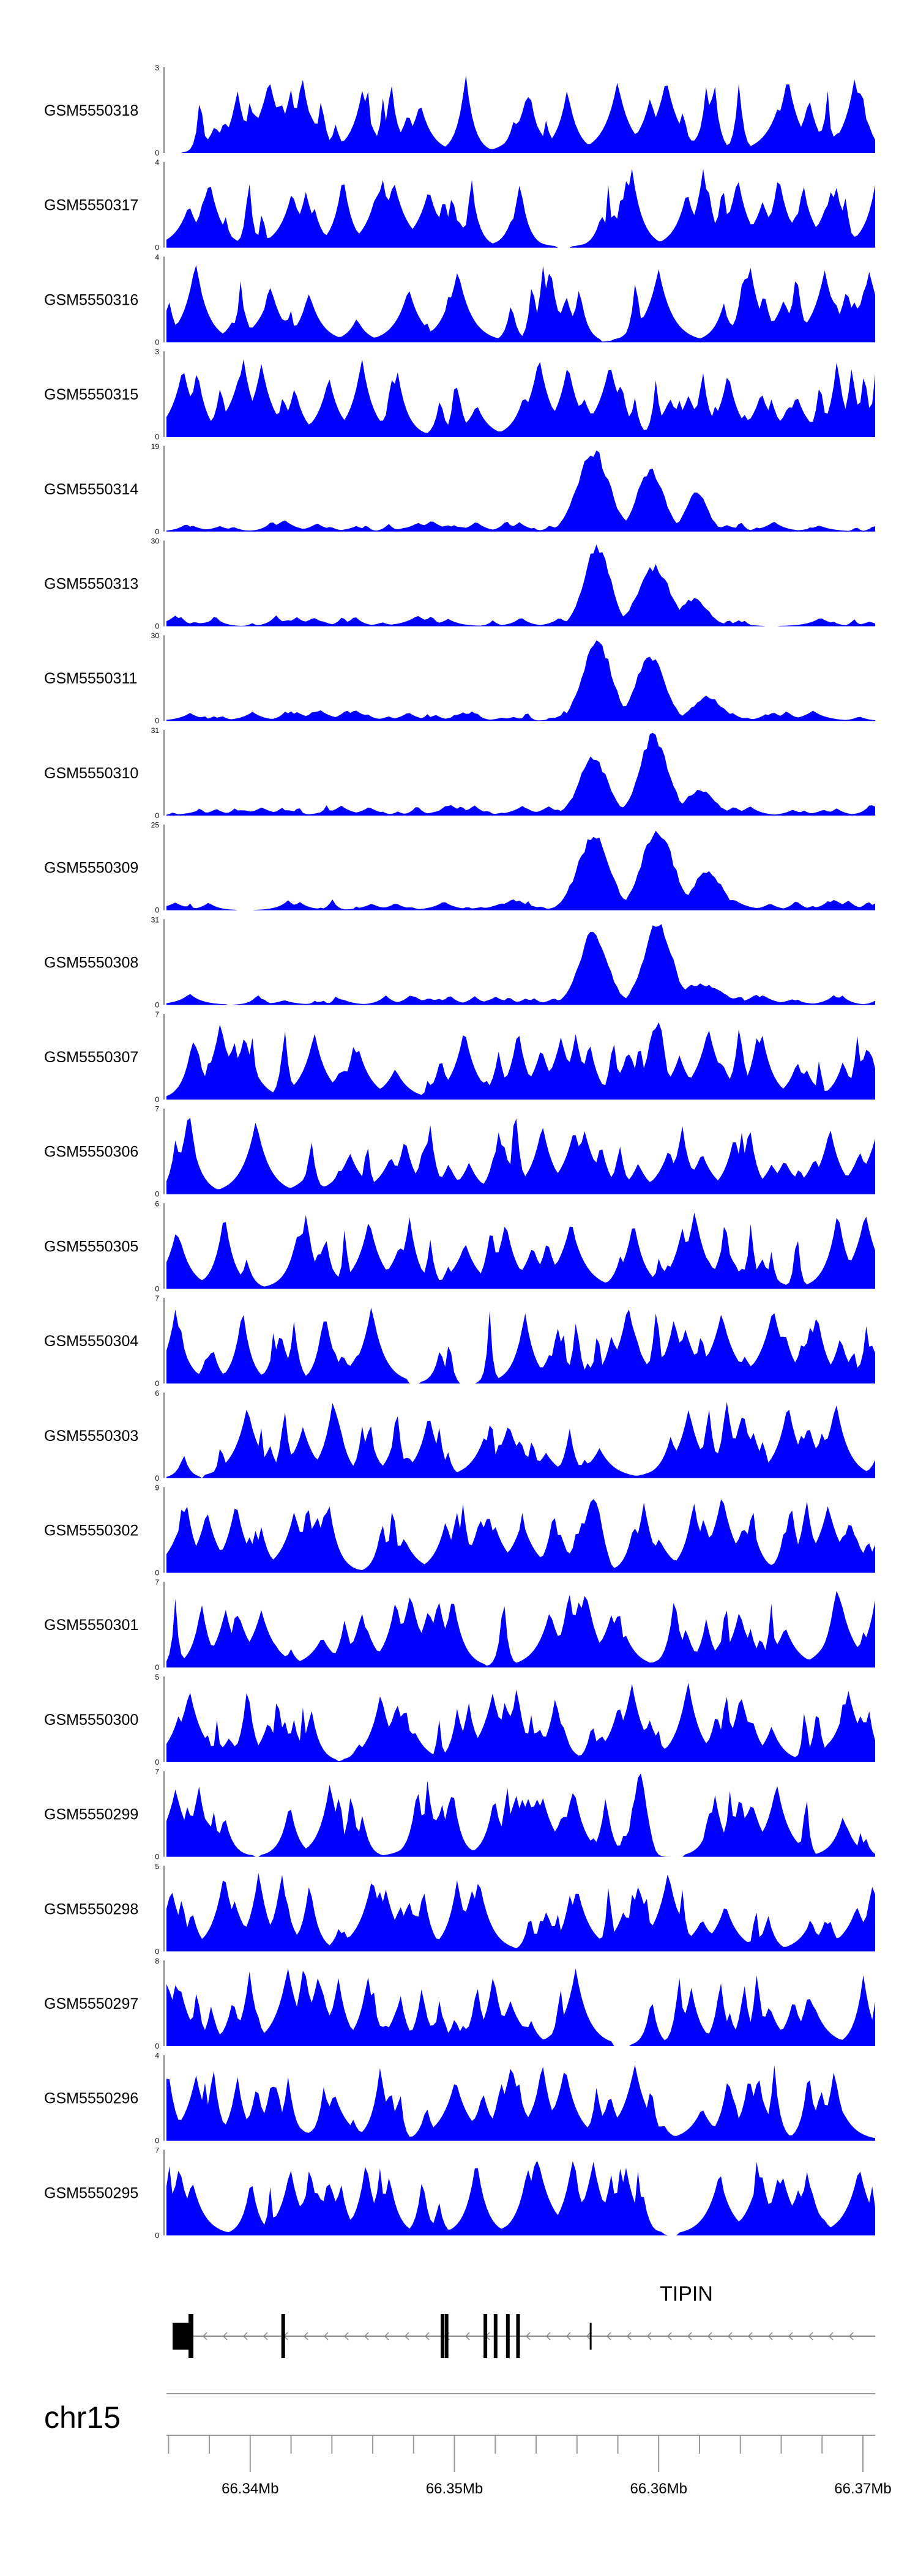 The image size is (918, 2576). Describe the element at coordinates (459, 1531) in the screenshot. I see `track-GSM5550302: GSM5550302 9 0` at that location.